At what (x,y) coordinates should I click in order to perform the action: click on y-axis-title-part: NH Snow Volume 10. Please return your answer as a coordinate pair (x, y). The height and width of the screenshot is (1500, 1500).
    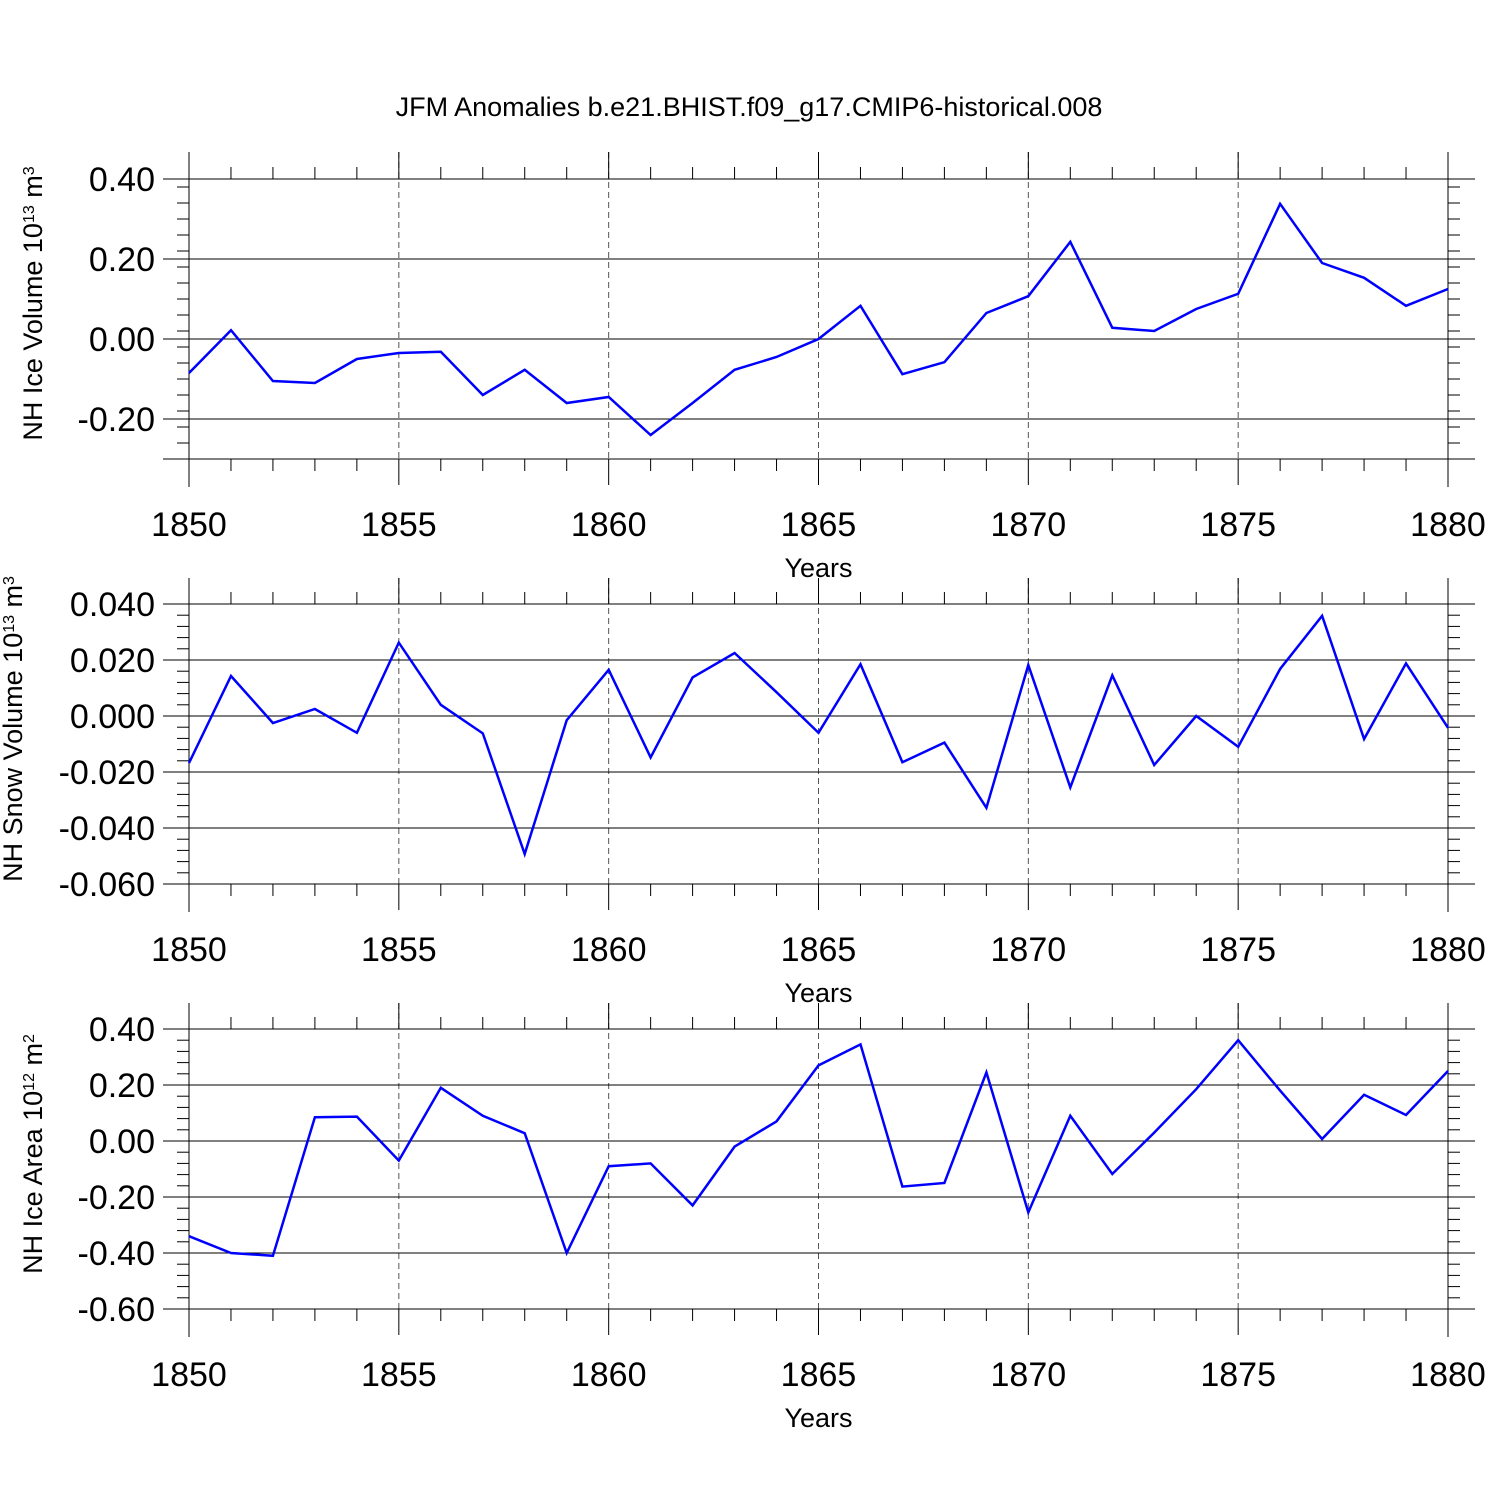
    Looking at the image, I should click on (14, 757).